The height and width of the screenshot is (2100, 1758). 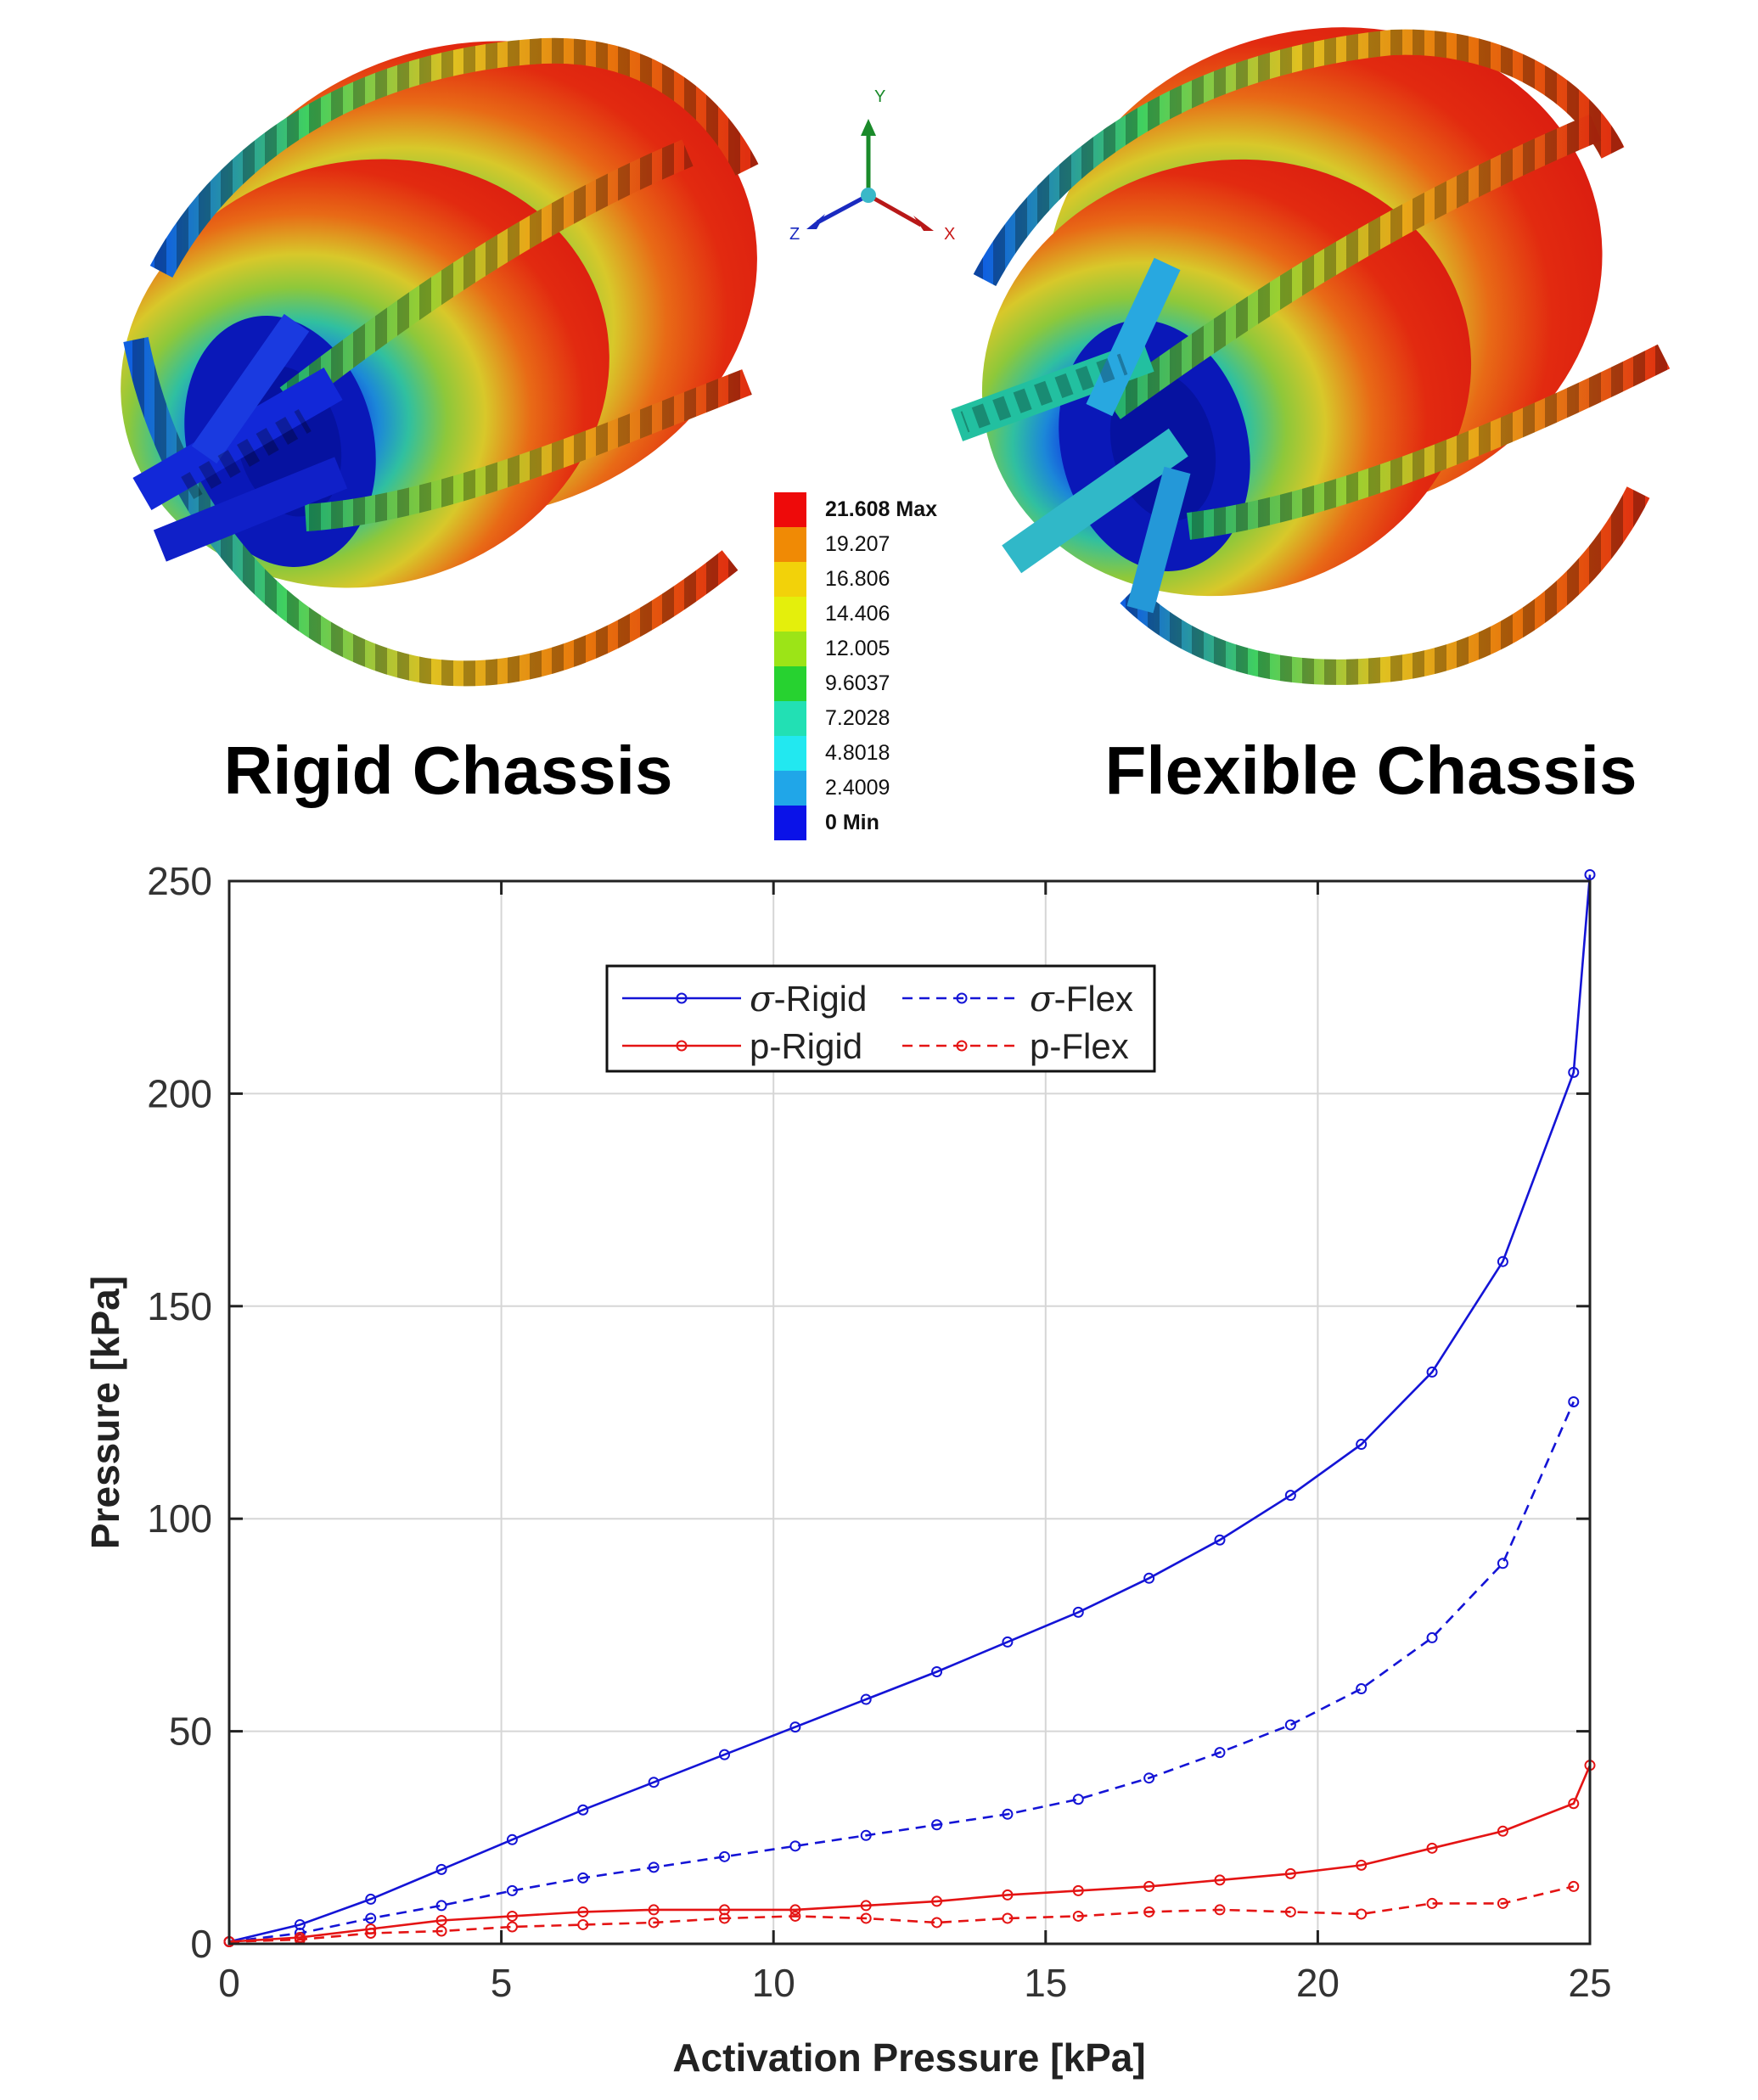 What do you see at coordinates (1311, 356) in the screenshot?
I see `flexible-chassis-render` at bounding box center [1311, 356].